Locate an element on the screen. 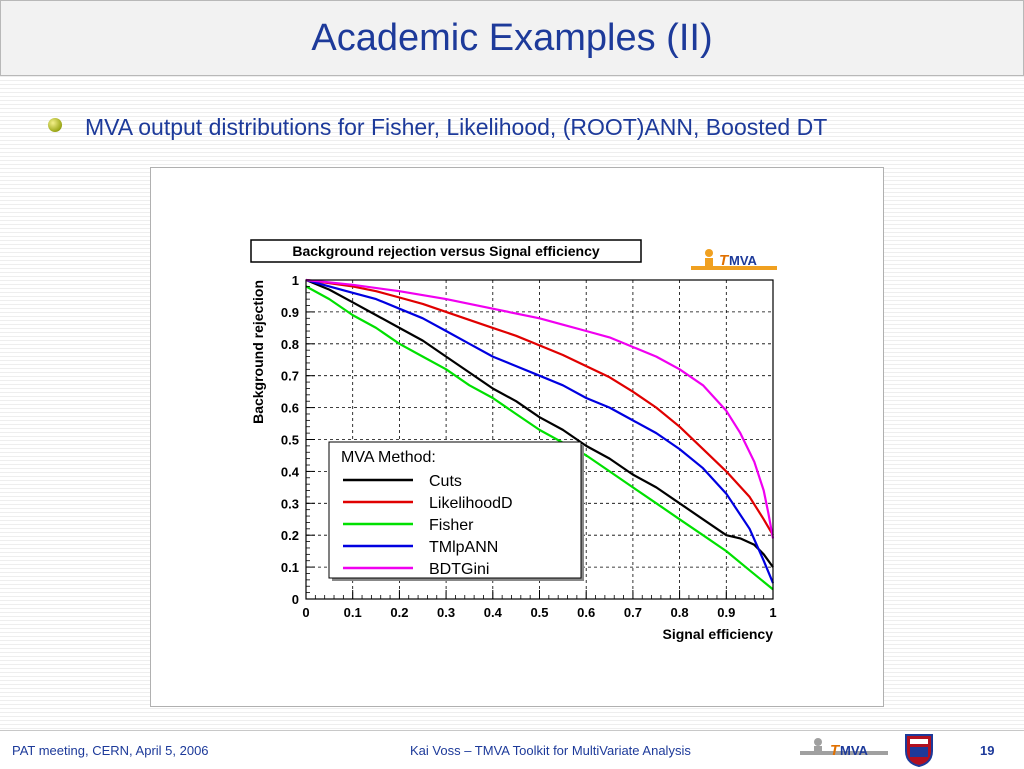 The height and width of the screenshot is (769, 1024). x-axis-label: Signal efficiency is located at coordinates (718, 634).